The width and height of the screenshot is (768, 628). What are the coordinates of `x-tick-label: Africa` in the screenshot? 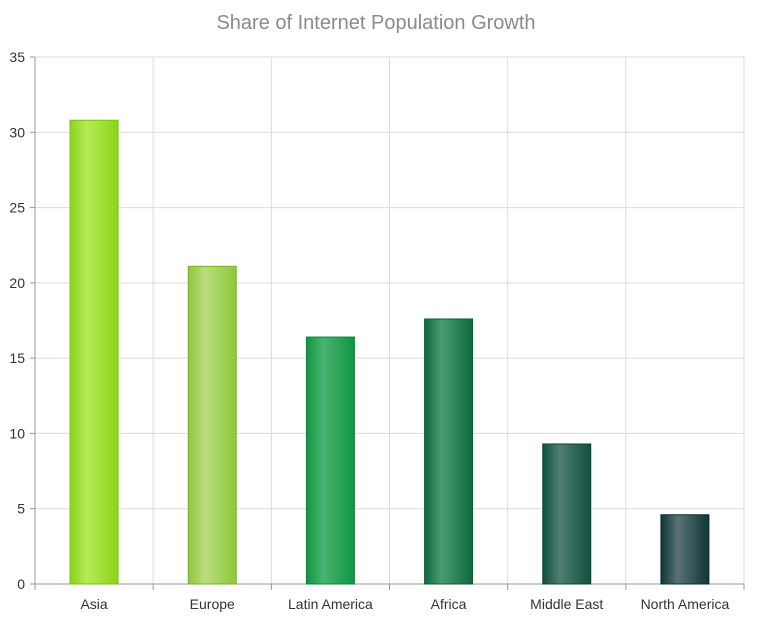 It's located at (449, 604).